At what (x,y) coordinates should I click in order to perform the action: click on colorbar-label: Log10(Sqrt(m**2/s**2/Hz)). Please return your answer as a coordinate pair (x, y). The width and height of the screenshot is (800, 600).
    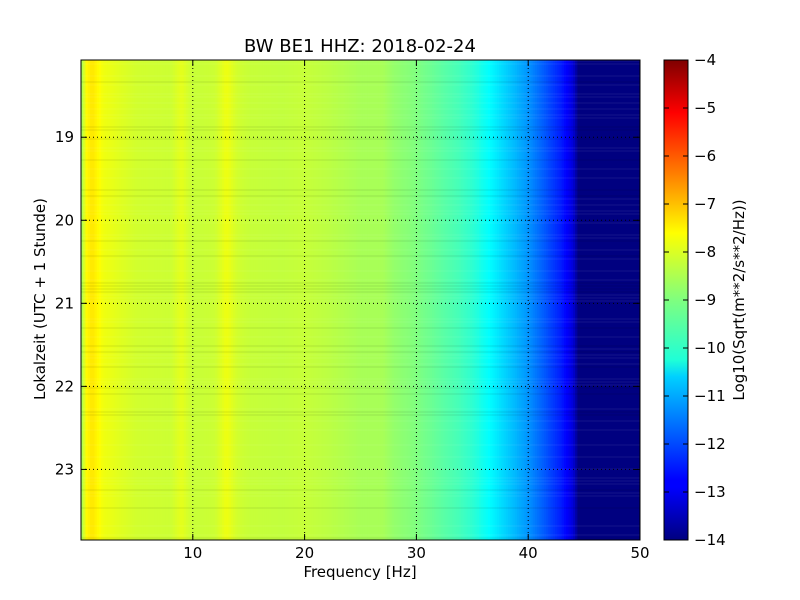
    Looking at the image, I should click on (739, 299).